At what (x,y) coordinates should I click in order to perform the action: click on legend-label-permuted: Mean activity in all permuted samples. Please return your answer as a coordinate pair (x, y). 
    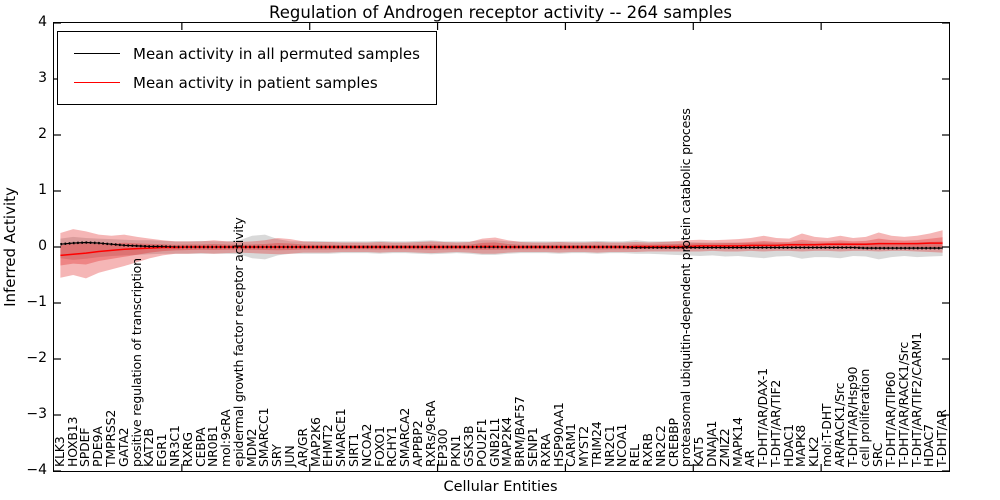
    Looking at the image, I should click on (276, 53).